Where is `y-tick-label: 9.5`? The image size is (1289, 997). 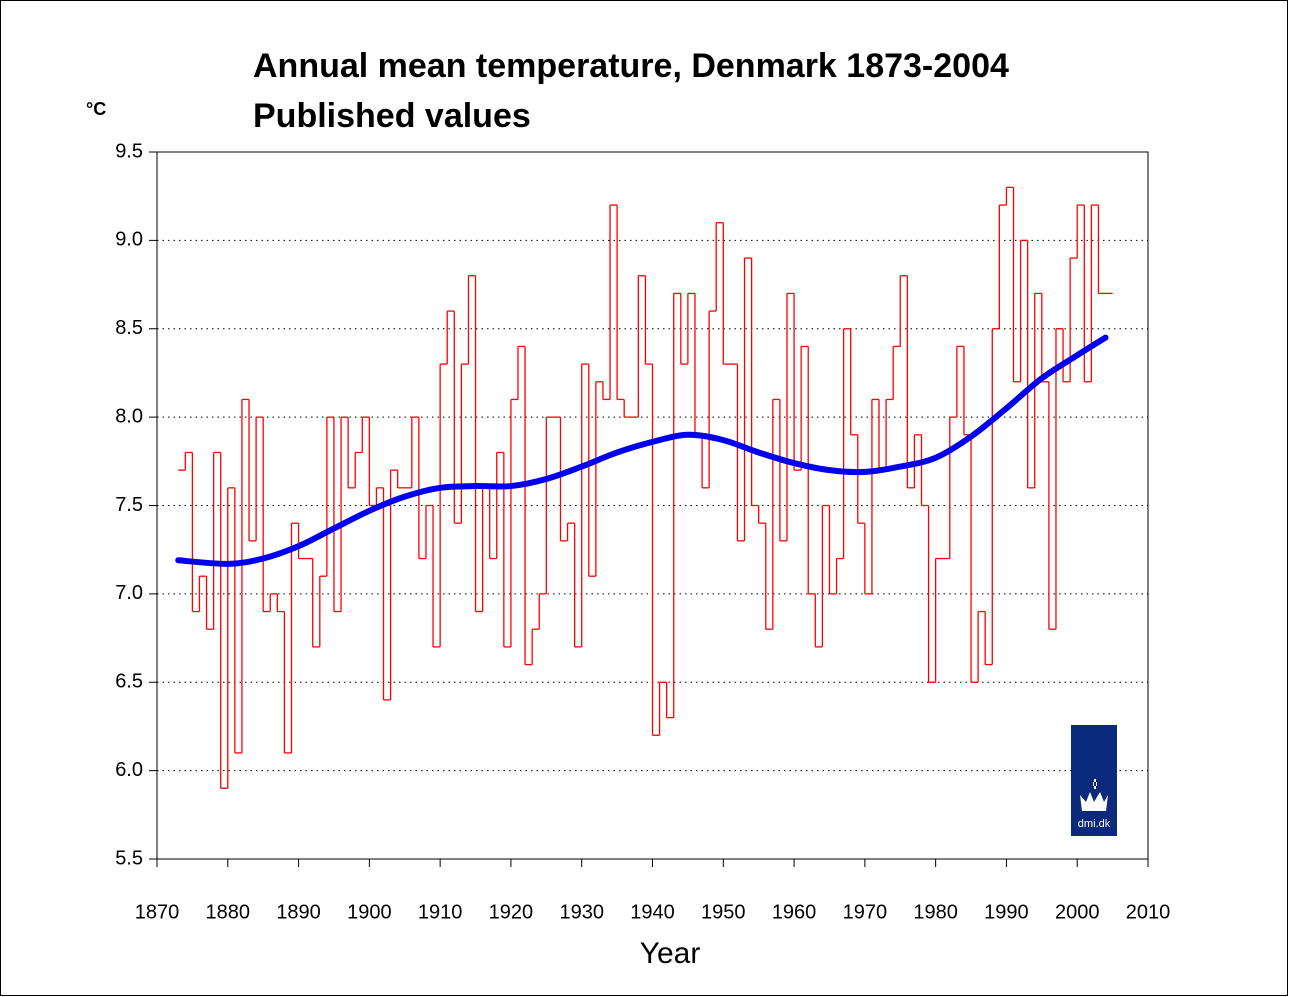 y-tick-label: 9.5 is located at coordinates (129, 151).